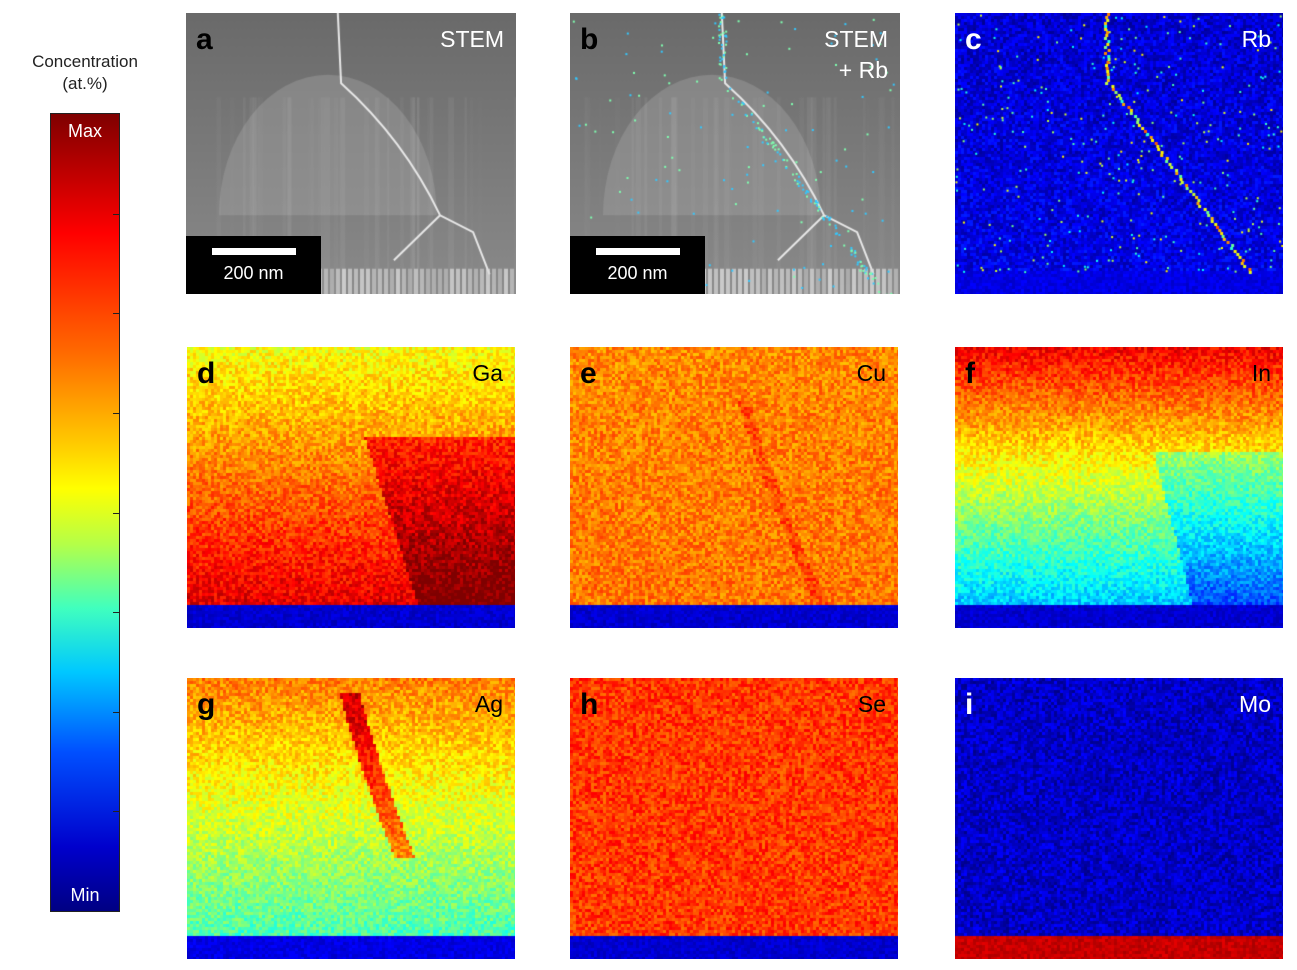  I want to click on panel-stem-image: a STEM 200 nm, so click(351, 153).